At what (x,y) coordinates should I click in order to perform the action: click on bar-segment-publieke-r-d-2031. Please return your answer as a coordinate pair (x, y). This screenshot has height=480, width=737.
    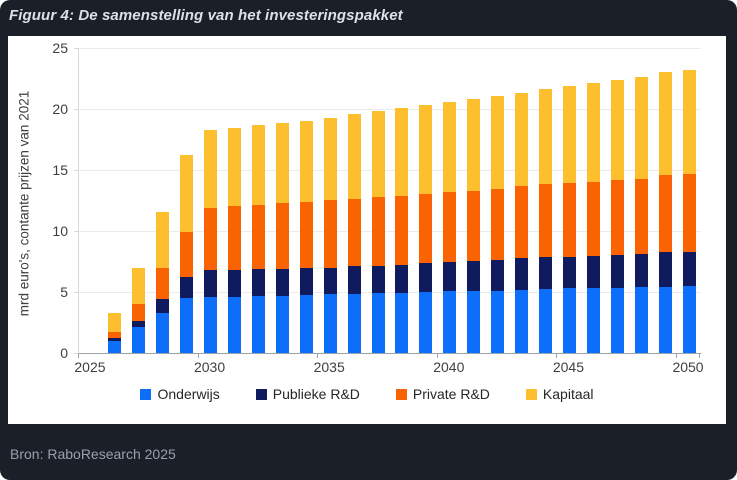
    Looking at the image, I should click on (234, 283).